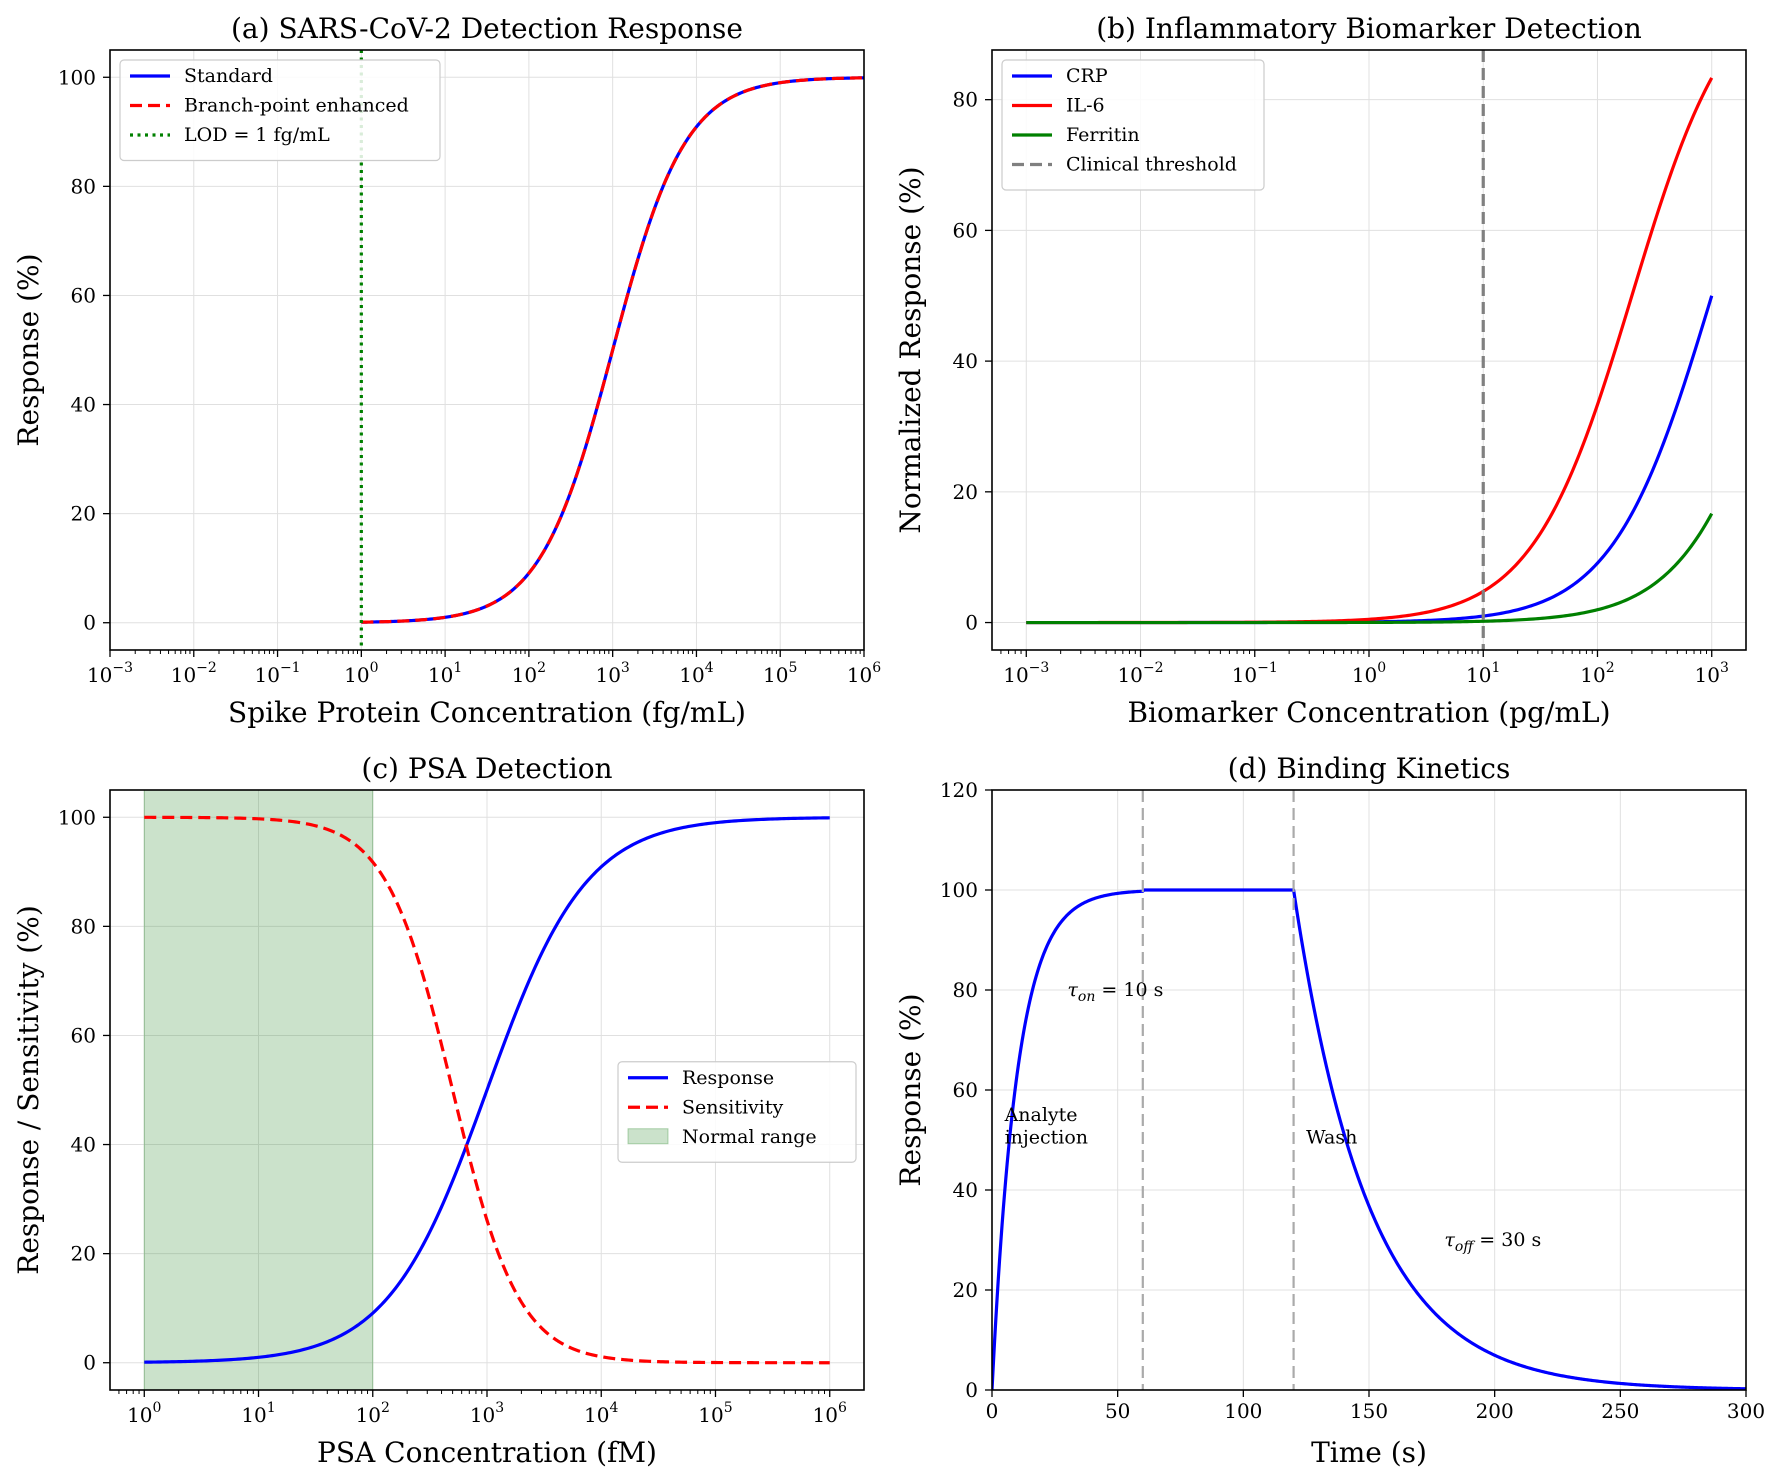 This screenshot has width=1776, height=1476. Describe the element at coordinates (1369, 1411) in the screenshot. I see `x-tick-label: 150` at that location.